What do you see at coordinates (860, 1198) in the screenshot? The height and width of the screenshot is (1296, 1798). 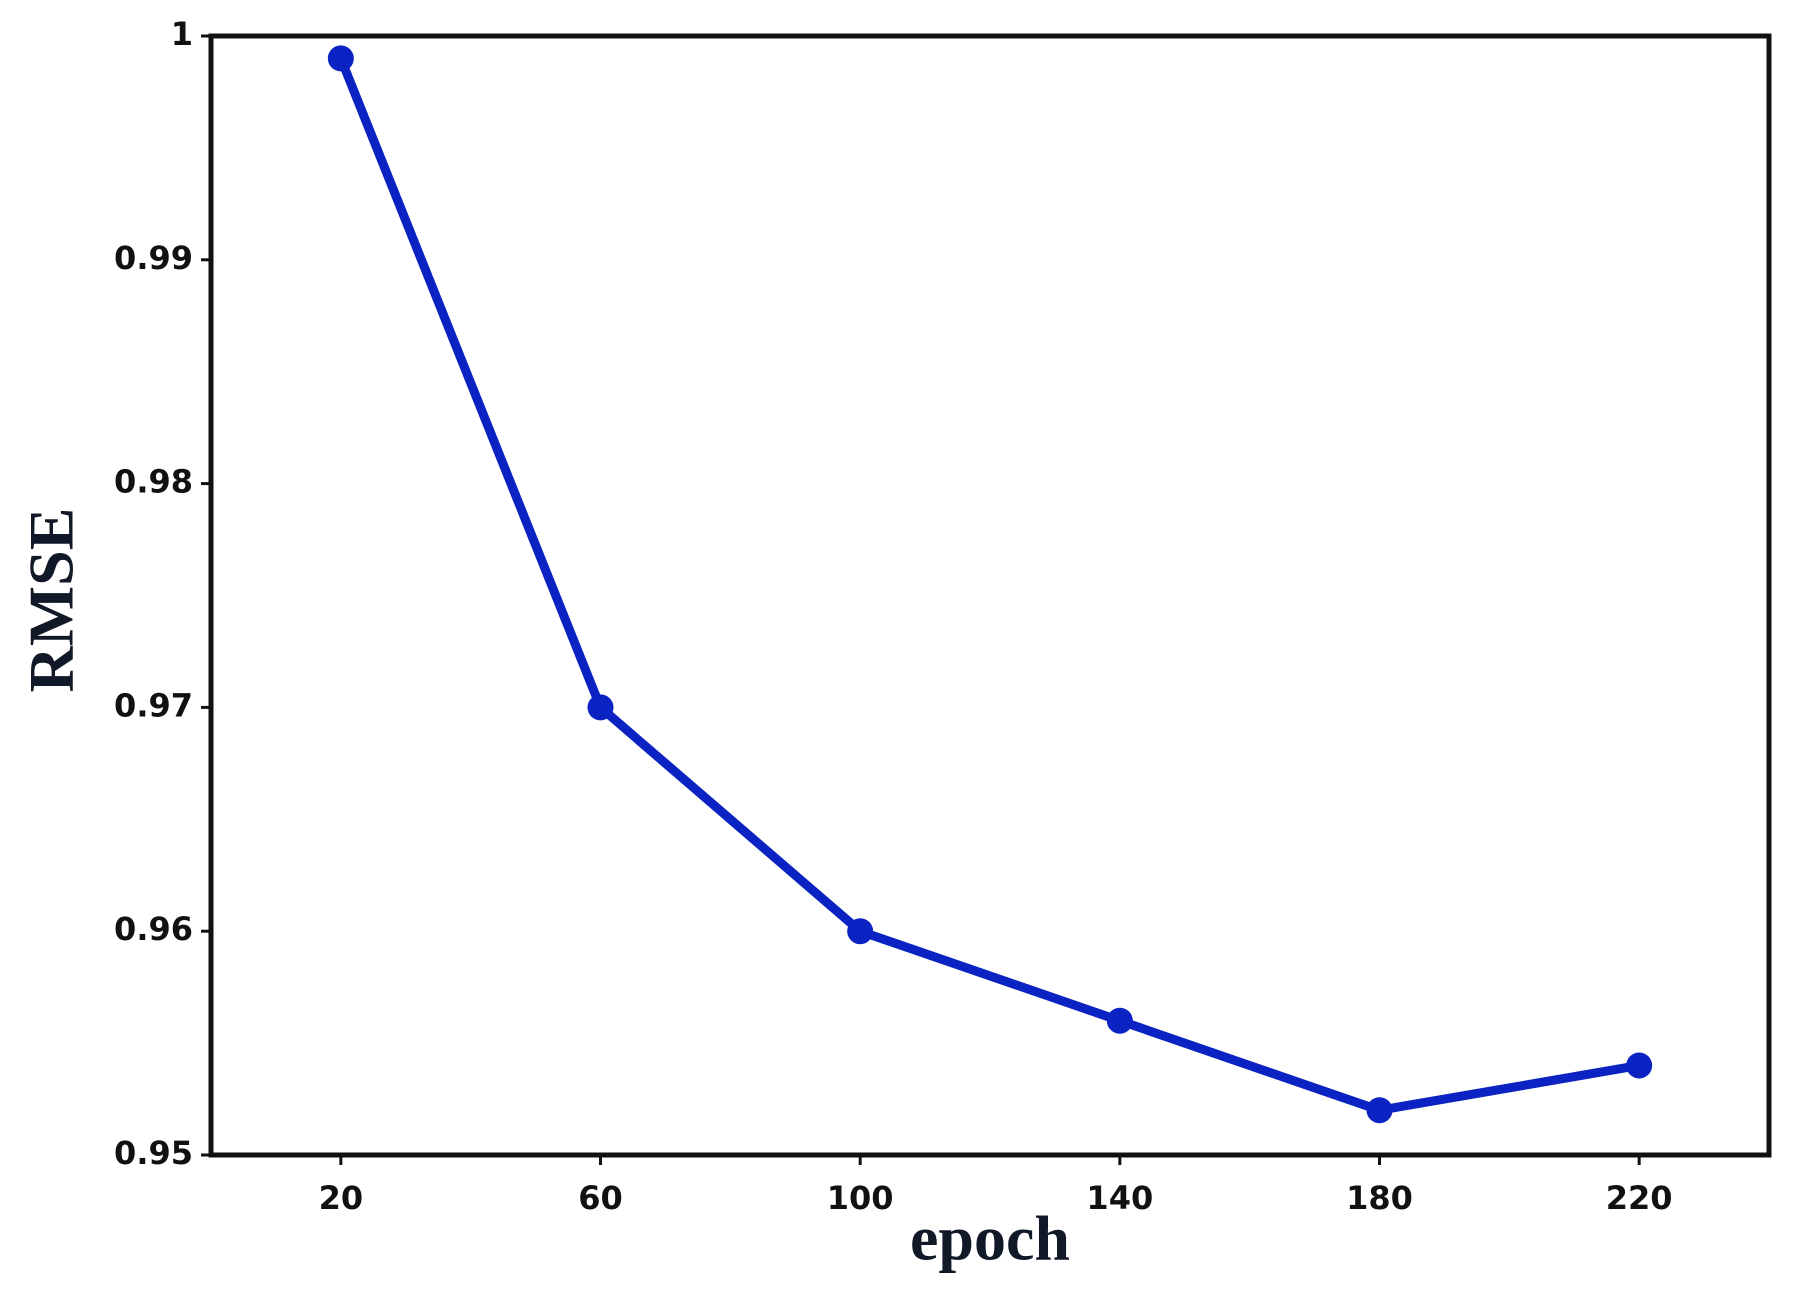 I see `x-tick-label: 100` at bounding box center [860, 1198].